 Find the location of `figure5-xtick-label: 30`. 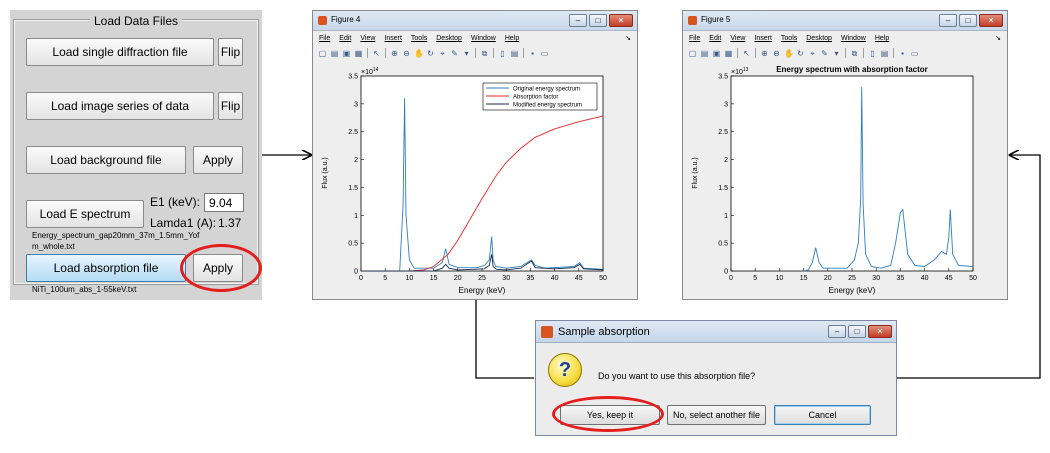

figure5-xtick-label: 30 is located at coordinates (876, 278).